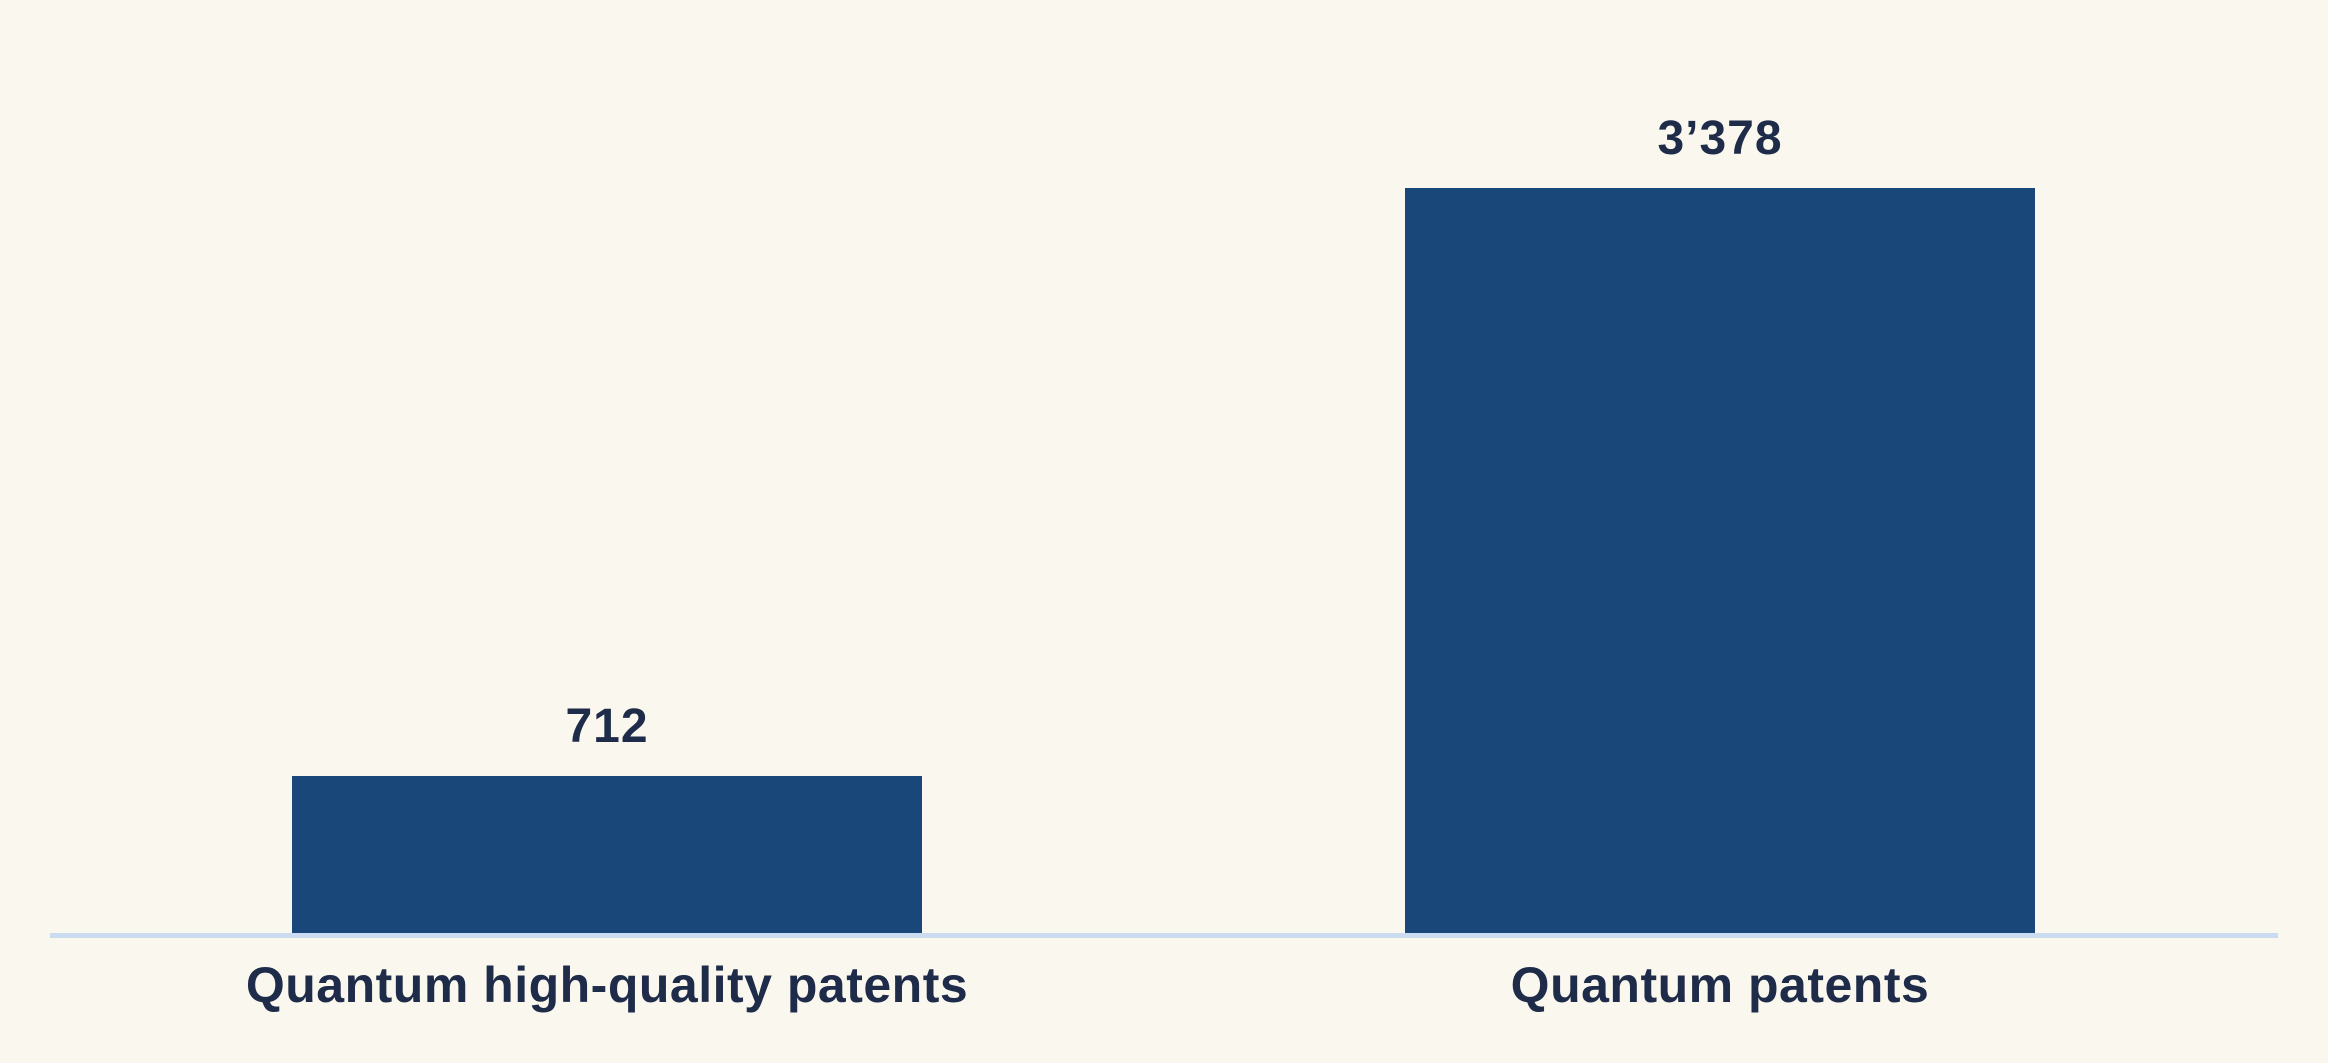  Describe the element at coordinates (1720, 985) in the screenshot. I see `category-label-quantum-patents: Quantum patents` at that location.